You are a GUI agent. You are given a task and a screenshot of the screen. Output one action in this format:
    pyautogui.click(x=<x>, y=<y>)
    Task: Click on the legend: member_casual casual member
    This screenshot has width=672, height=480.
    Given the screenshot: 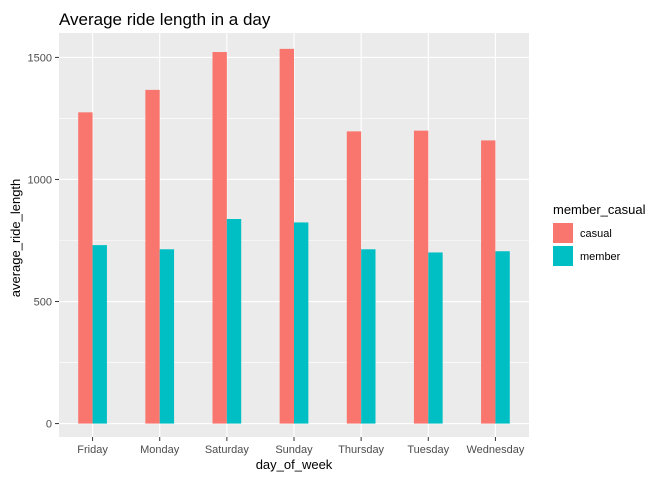 What is the action you would take?
    pyautogui.click(x=599, y=234)
    